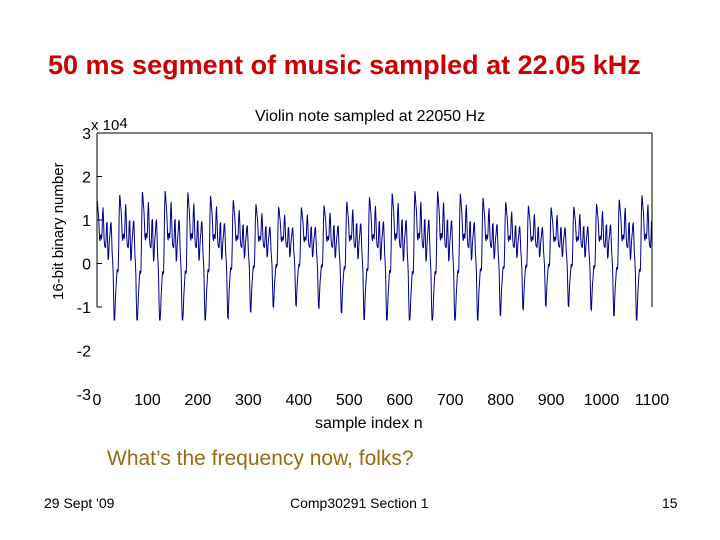 This screenshot has width=720, height=540. Describe the element at coordinates (349, 400) in the screenshot. I see `x-tick-label: 500` at that location.